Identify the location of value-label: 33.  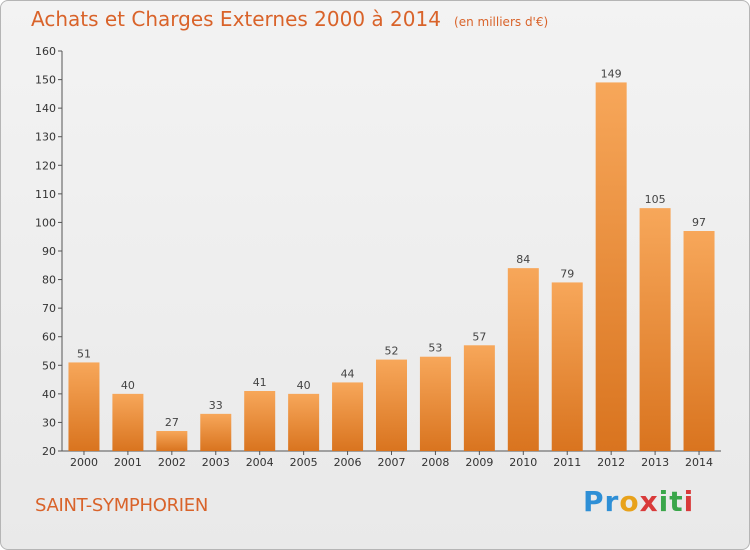
(216, 405).